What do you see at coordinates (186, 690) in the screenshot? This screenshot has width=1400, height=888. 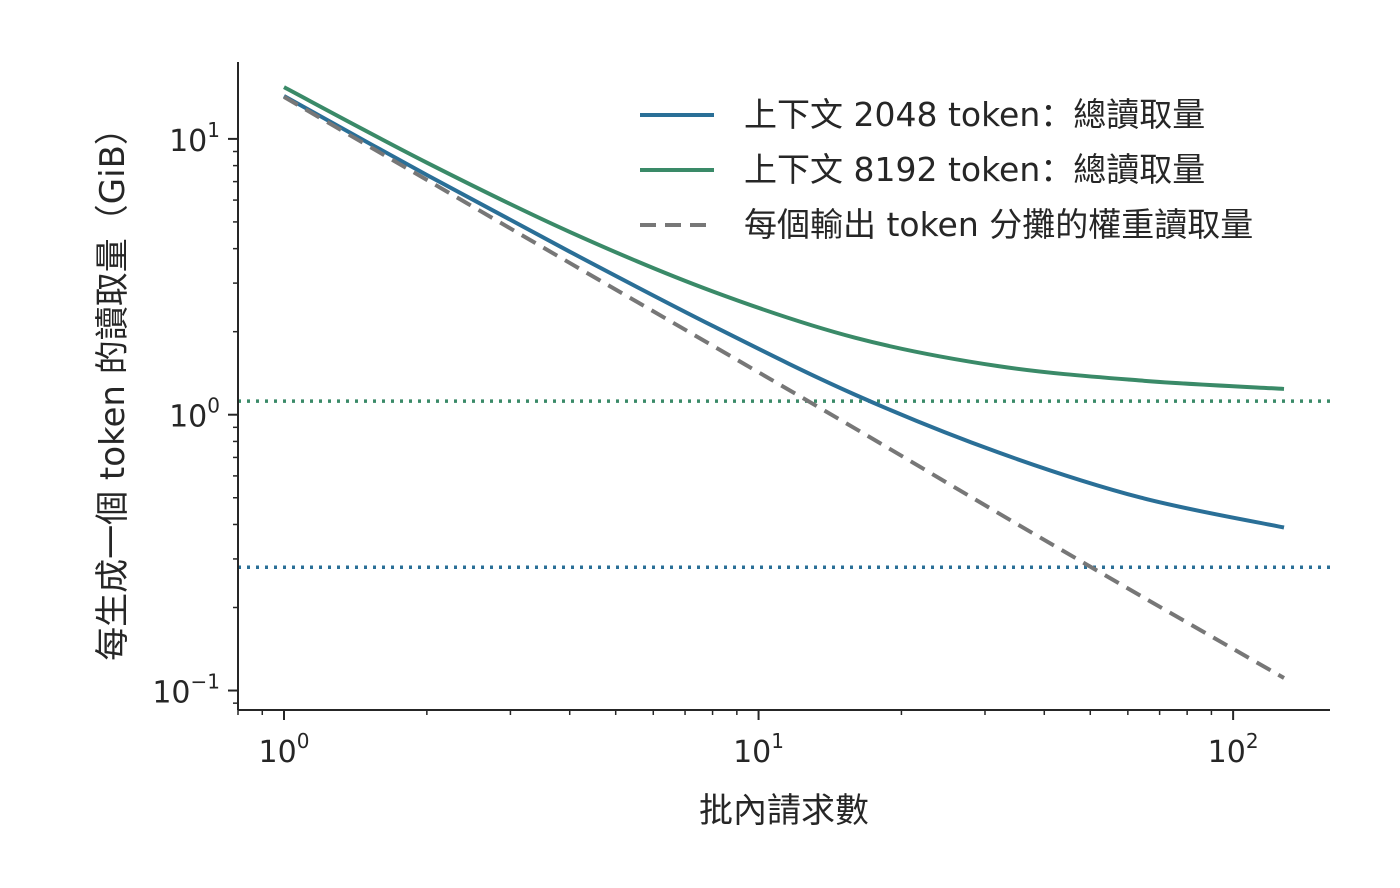 I see `y-tick-label-0: 10⁻¹` at bounding box center [186, 690].